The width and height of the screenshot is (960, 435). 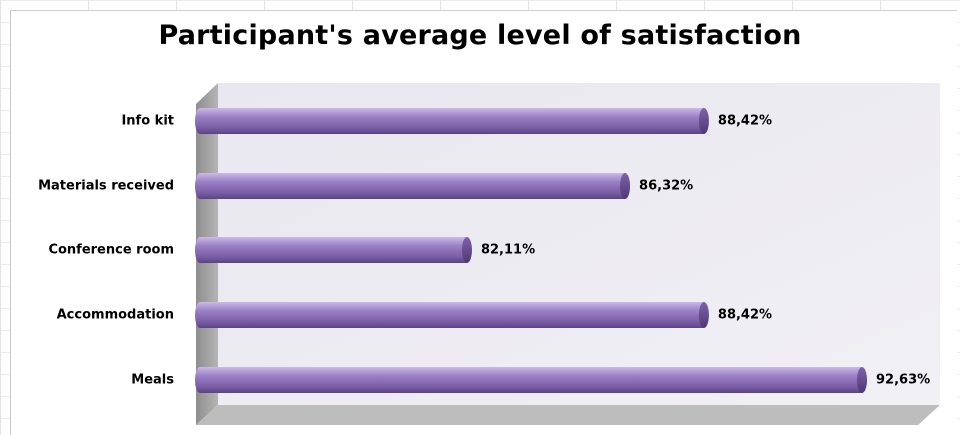 I want to click on bar-accommodation, so click(x=452, y=315).